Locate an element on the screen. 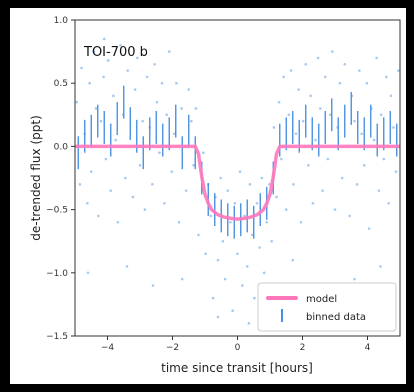  x-axis-label: time since transit [hours] is located at coordinates (237, 368).